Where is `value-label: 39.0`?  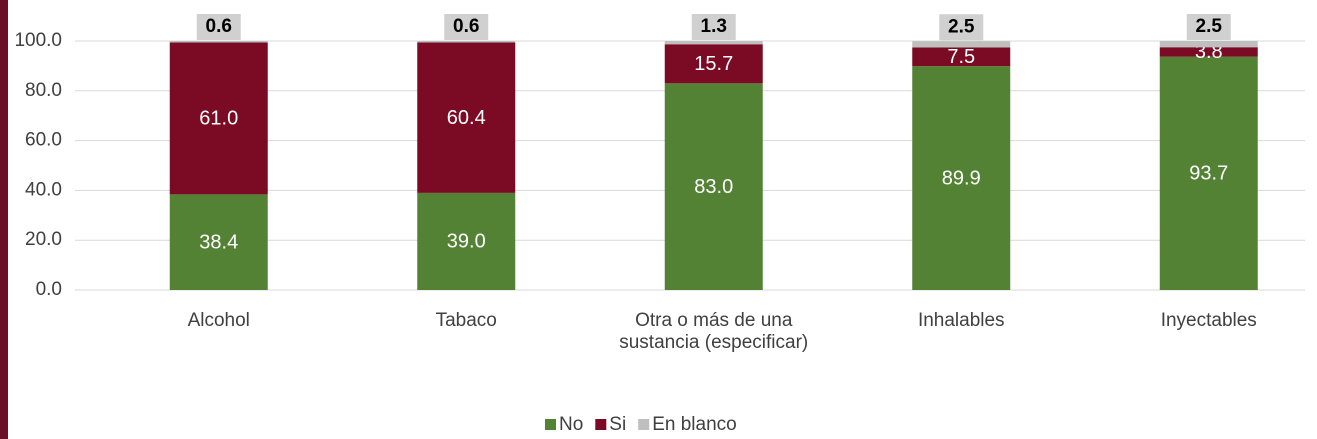
value-label: 39.0 is located at coordinates (466, 242).